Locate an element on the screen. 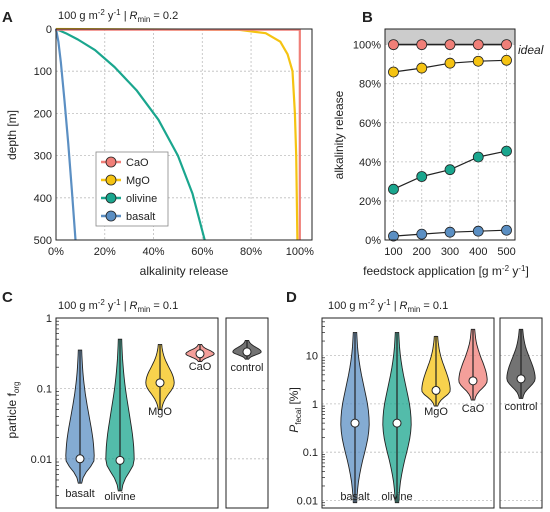  violin-label-control: control is located at coordinates (520, 407).